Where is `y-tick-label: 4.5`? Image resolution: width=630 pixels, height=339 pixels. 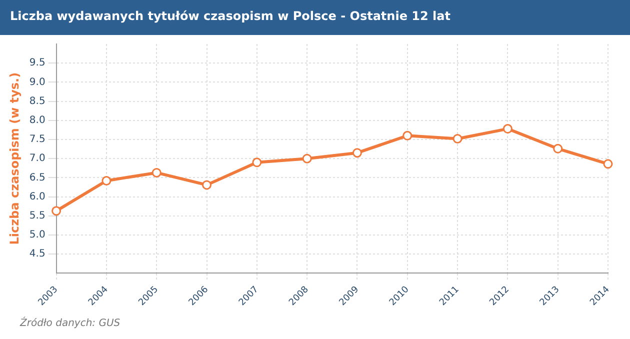
y-tick-label: 4.5 is located at coordinates (37, 254).